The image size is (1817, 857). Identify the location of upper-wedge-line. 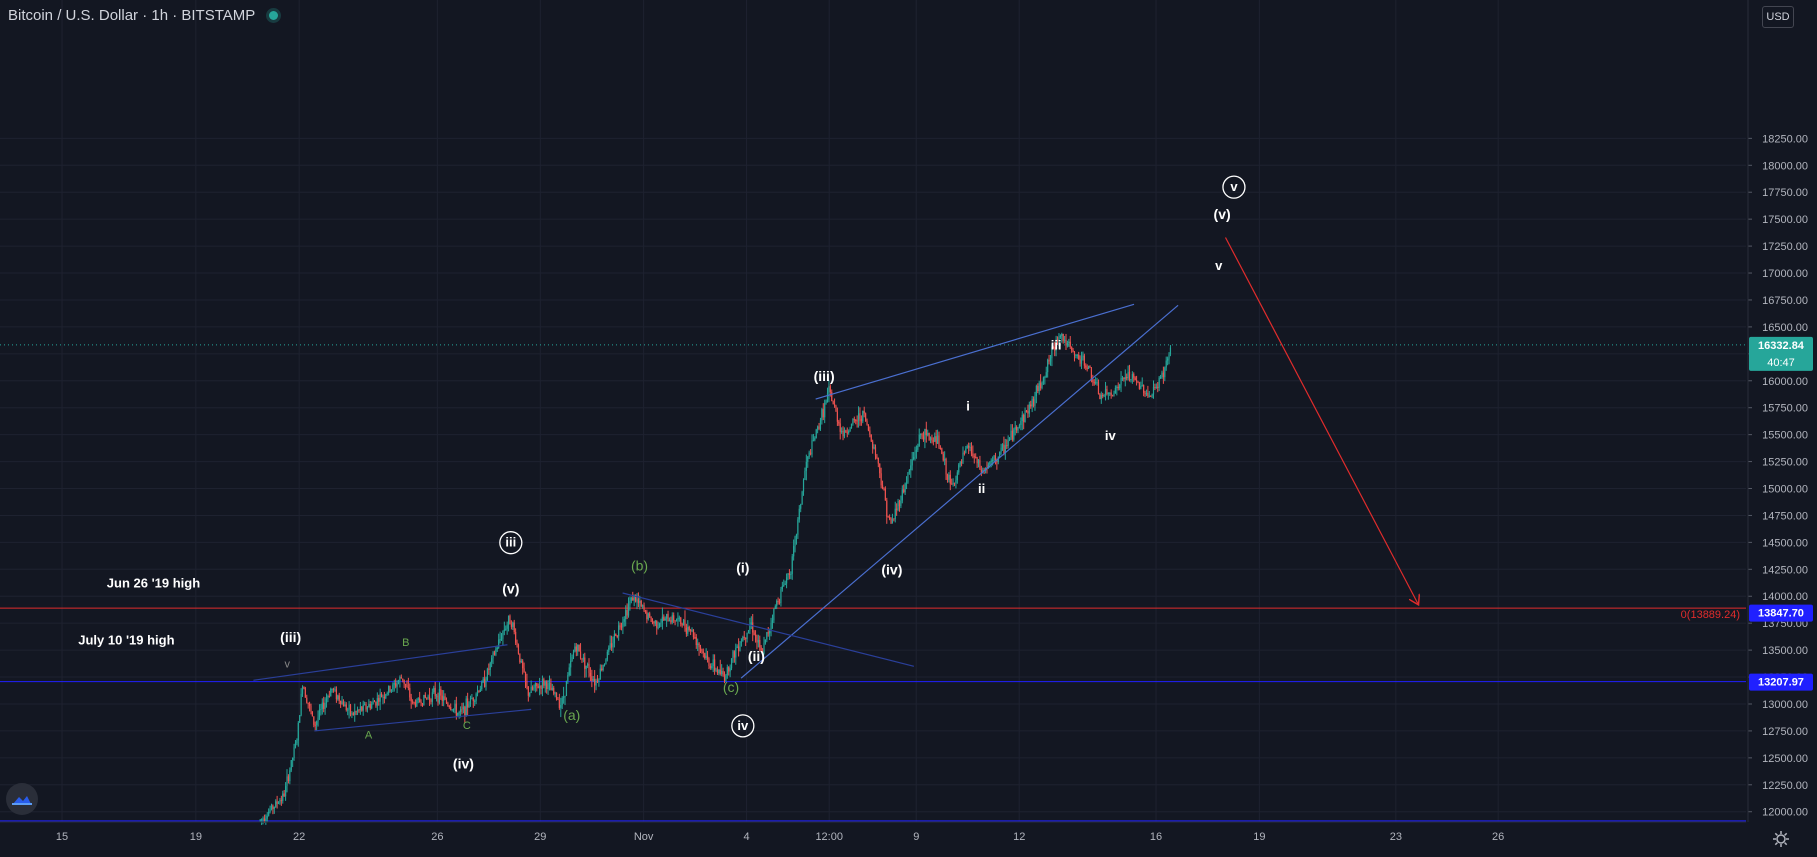
(975, 351).